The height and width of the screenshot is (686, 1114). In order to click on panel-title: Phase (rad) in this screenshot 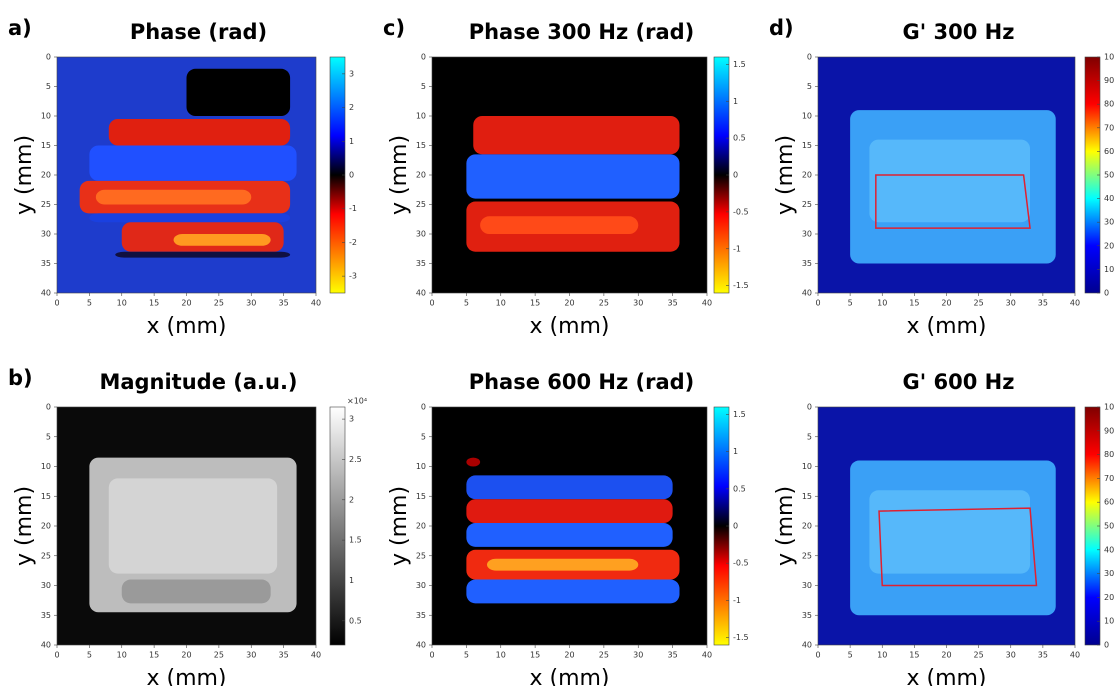, I will do `click(198, 32)`.